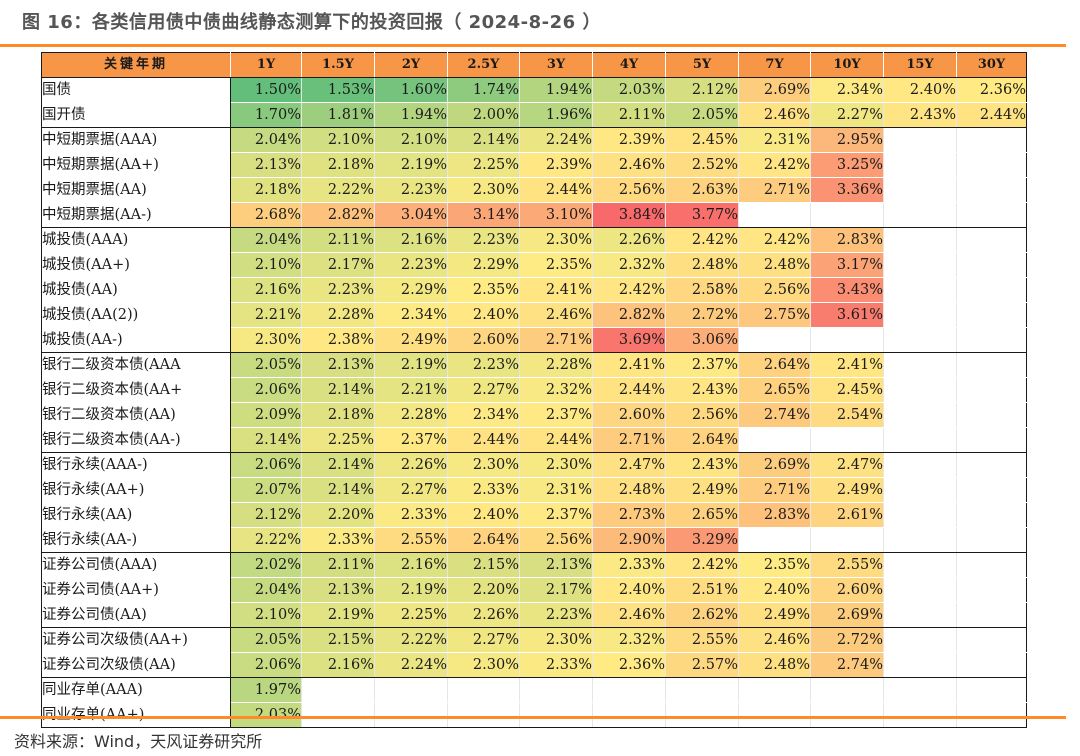 This screenshot has height=756, width=1080. Describe the element at coordinates (629, 215) in the screenshot. I see `value-cell: 3.84%` at that location.